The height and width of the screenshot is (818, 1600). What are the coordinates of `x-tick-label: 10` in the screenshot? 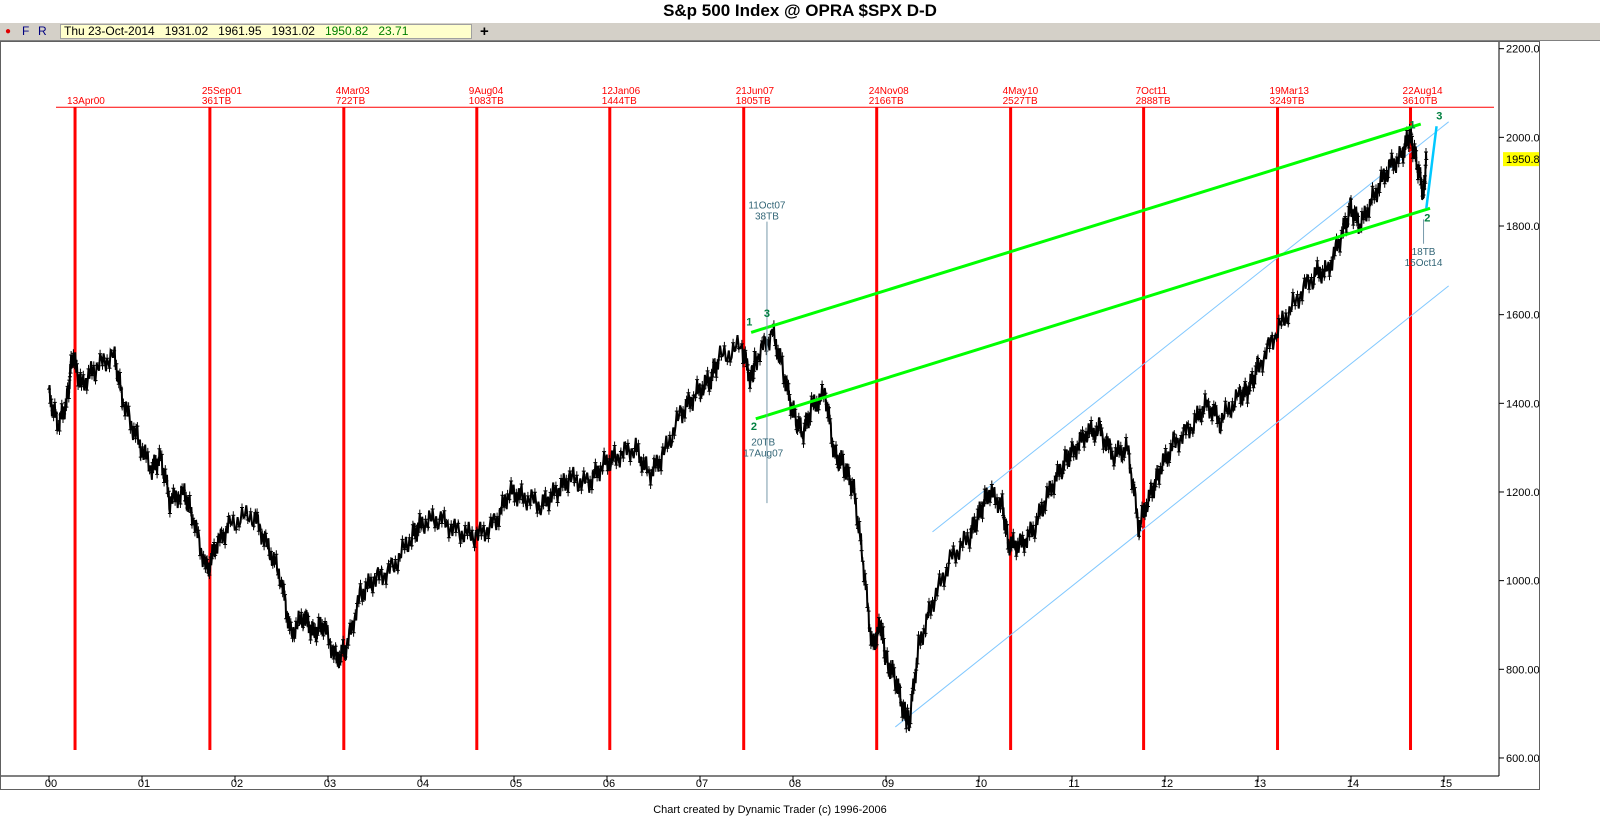 It's located at (981, 783).